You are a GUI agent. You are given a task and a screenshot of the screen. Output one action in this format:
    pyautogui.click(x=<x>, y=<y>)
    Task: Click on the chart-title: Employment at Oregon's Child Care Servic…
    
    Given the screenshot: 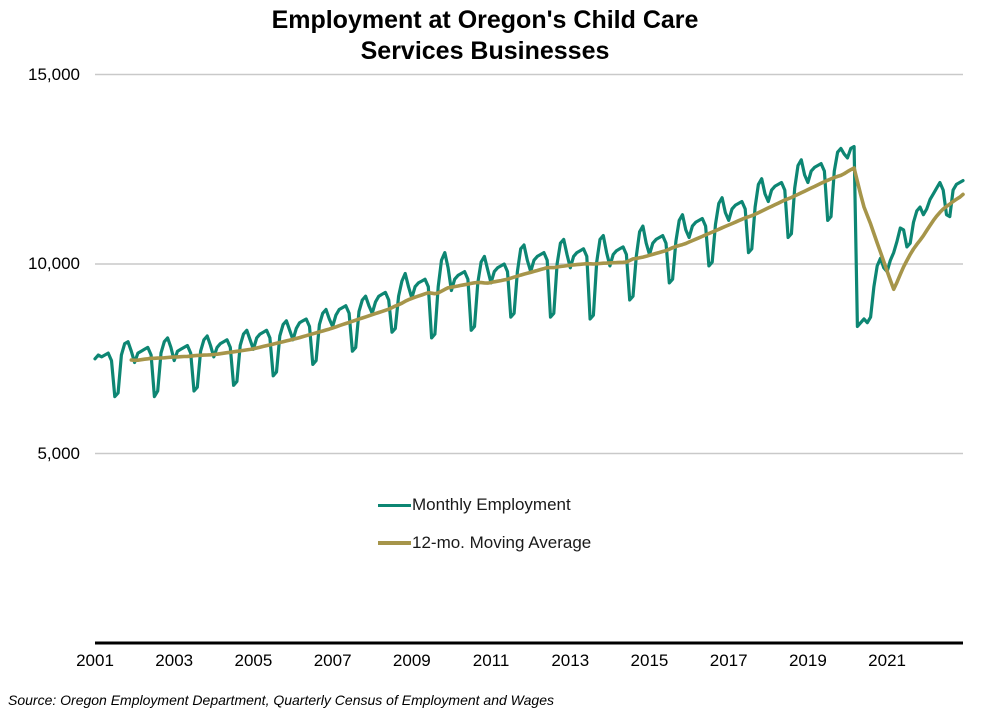 What is the action you would take?
    pyautogui.click(x=485, y=35)
    